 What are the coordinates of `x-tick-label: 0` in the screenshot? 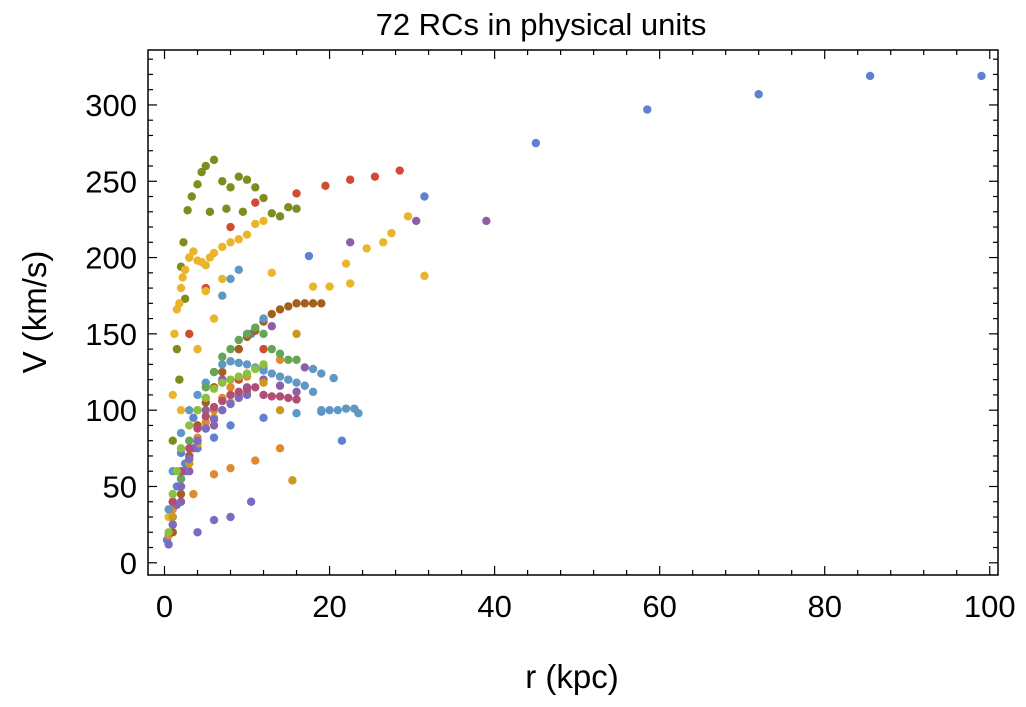 It's located at (164, 606).